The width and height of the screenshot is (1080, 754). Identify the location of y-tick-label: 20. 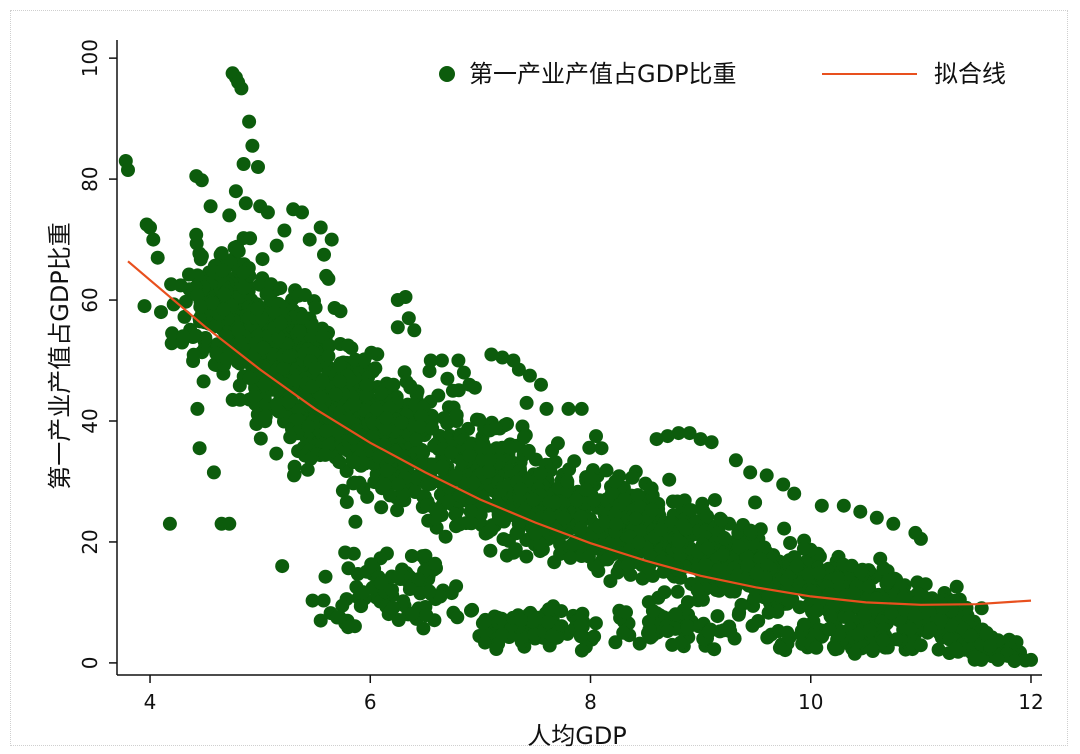
(90, 541).